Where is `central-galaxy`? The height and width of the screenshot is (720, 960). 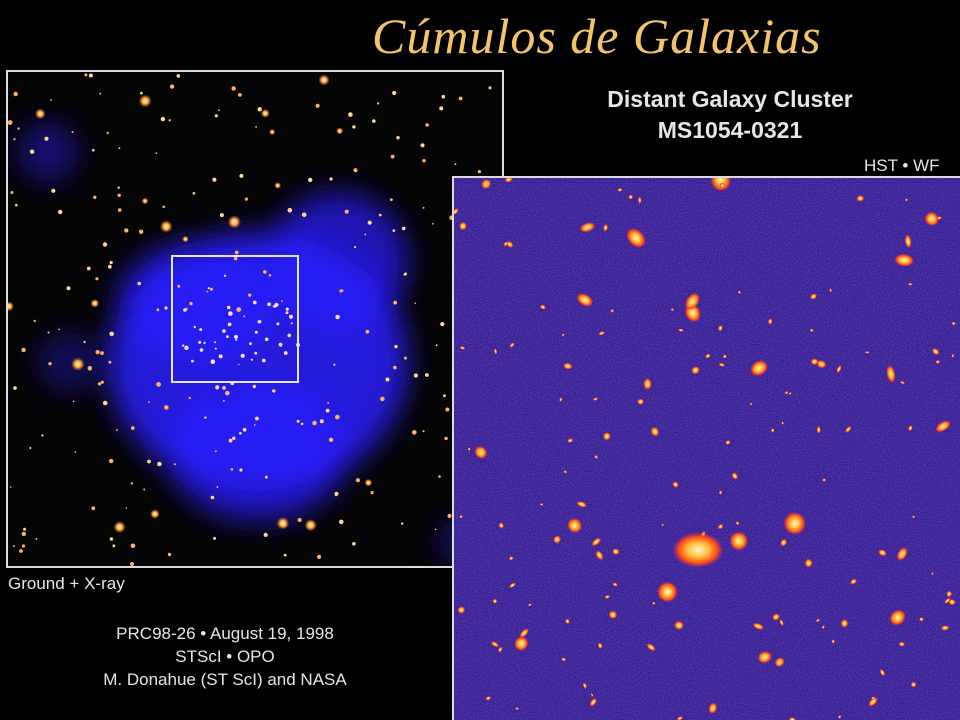
central-galaxy is located at coordinates (698, 550).